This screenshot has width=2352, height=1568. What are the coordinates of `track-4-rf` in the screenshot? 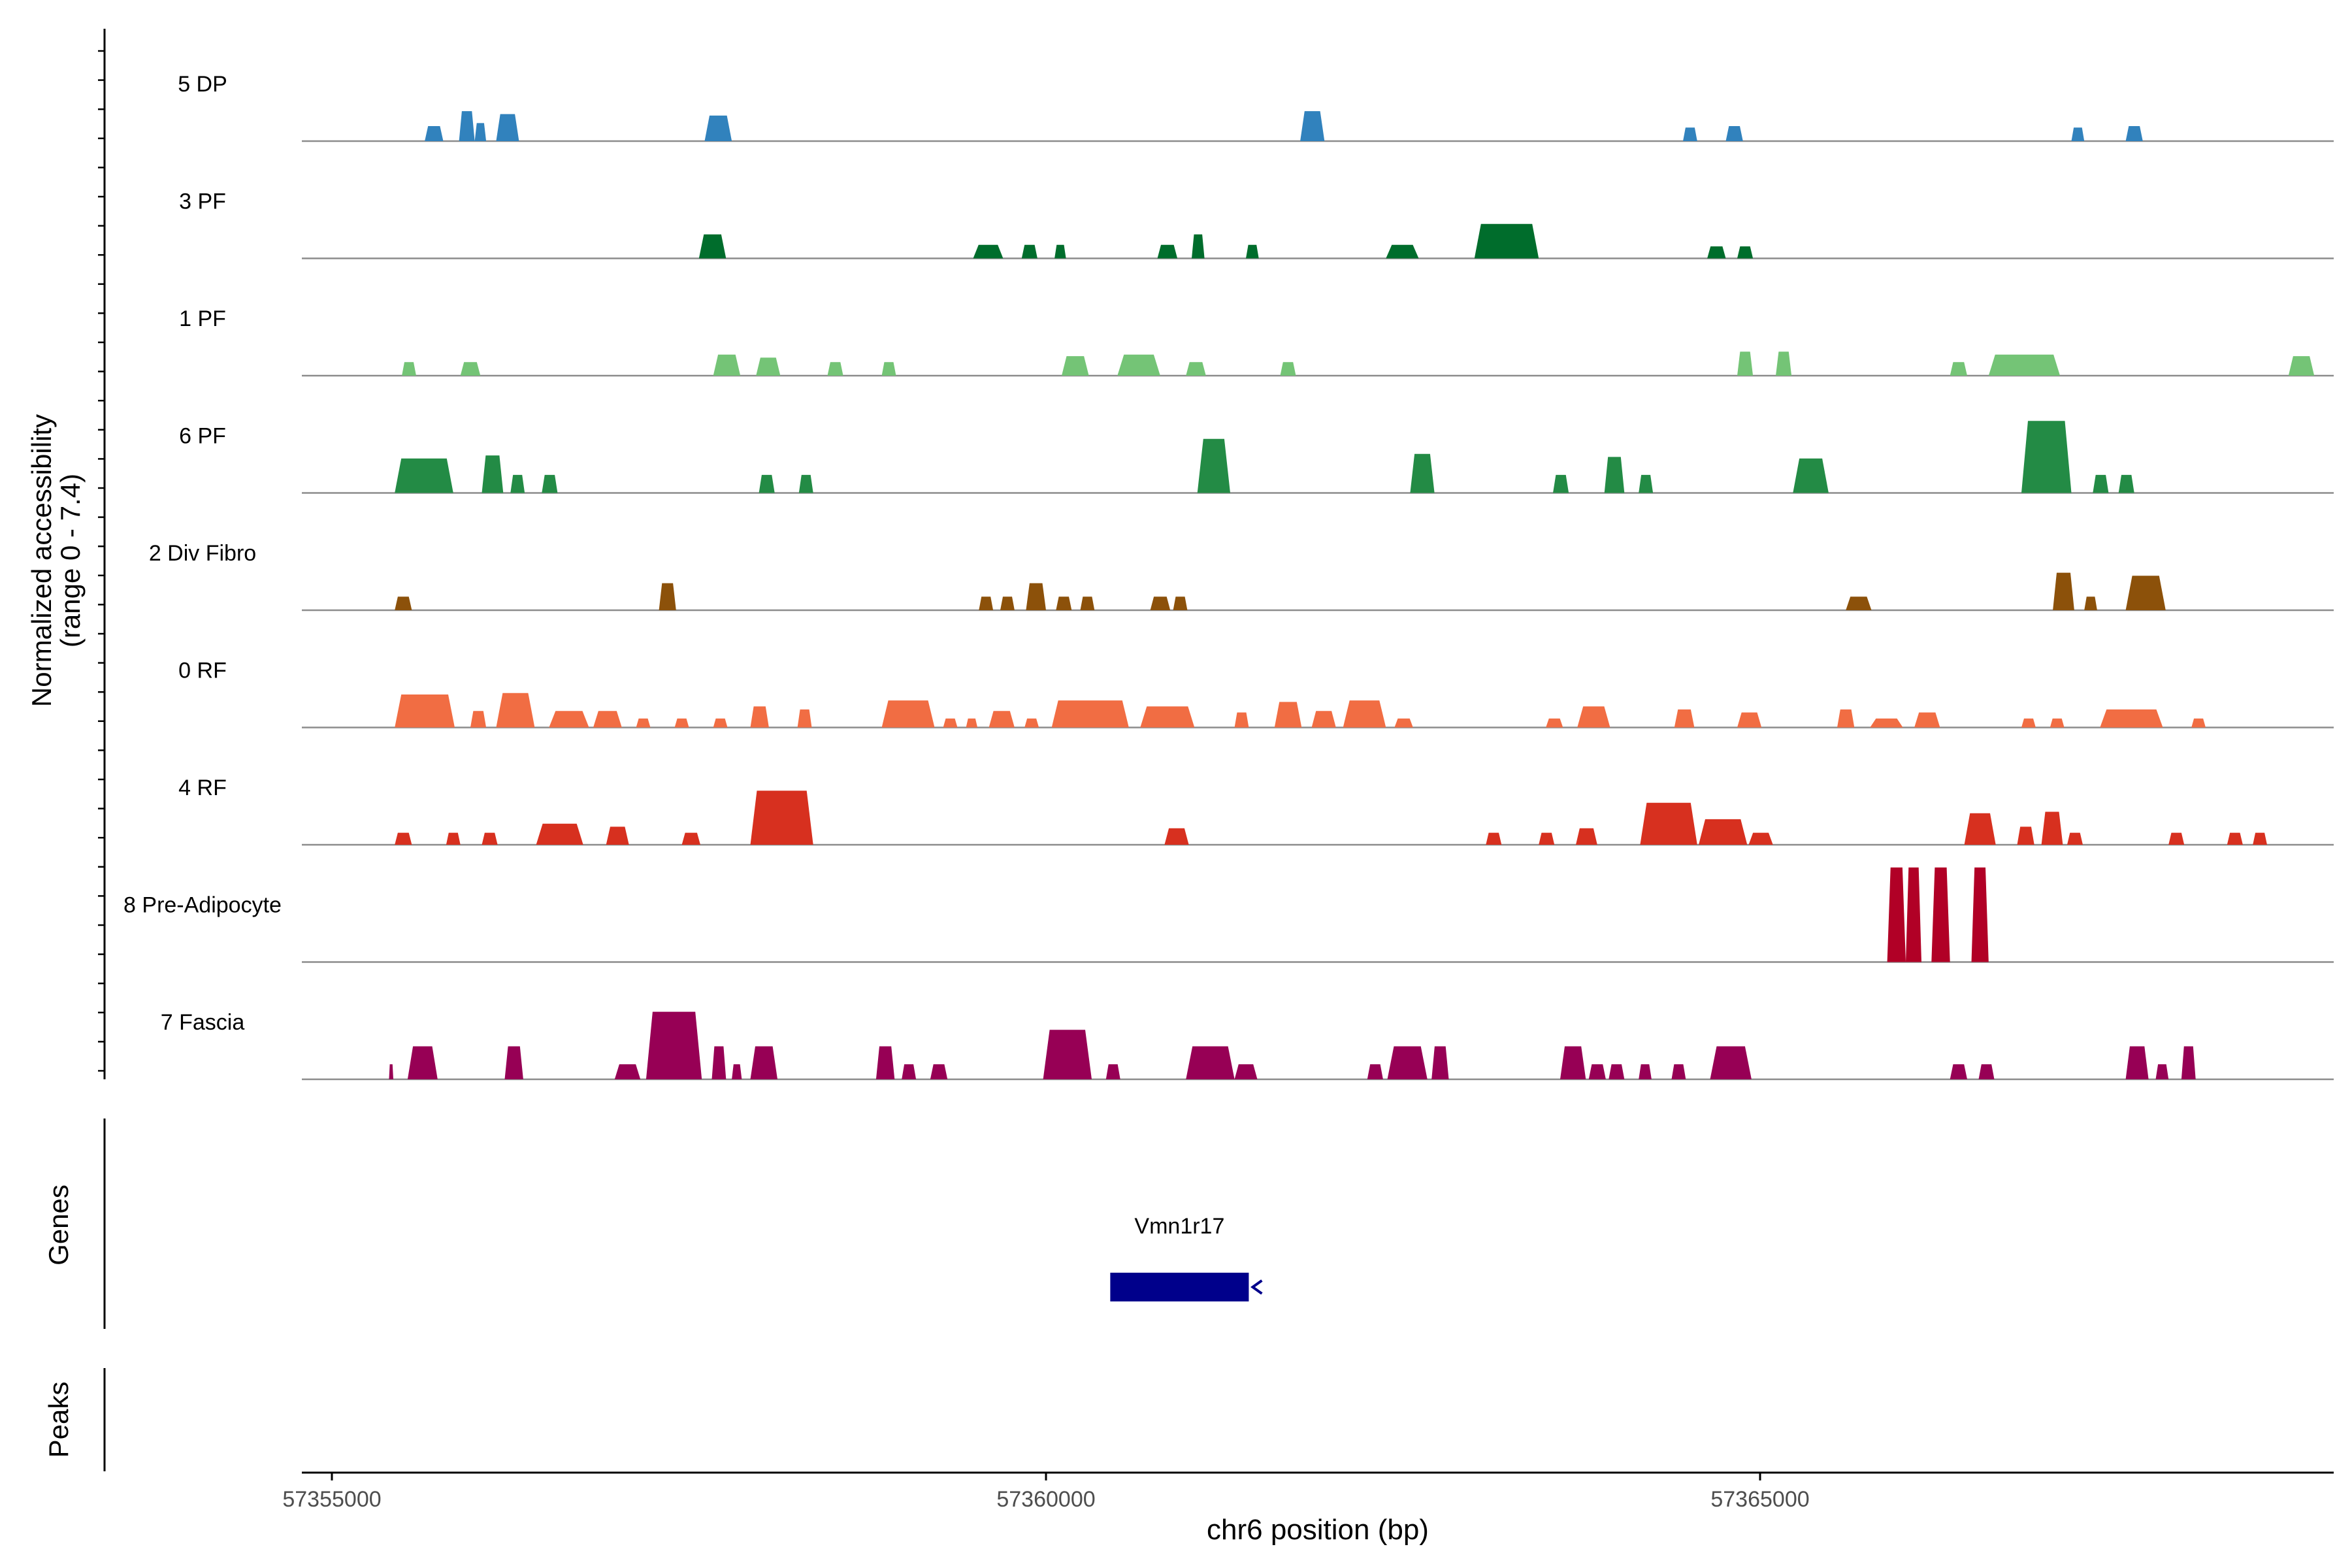 It's located at (1318, 818).